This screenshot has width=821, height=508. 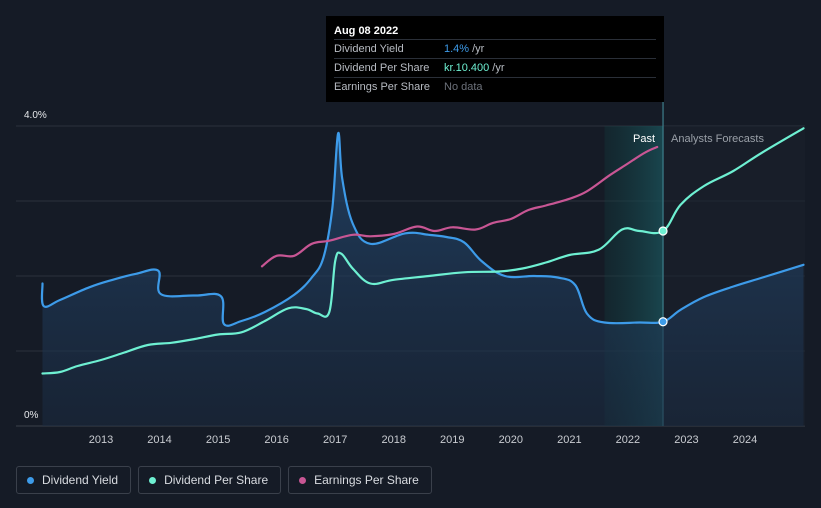 What do you see at coordinates (101, 440) in the screenshot?
I see `x-tick-label: 2013` at bounding box center [101, 440].